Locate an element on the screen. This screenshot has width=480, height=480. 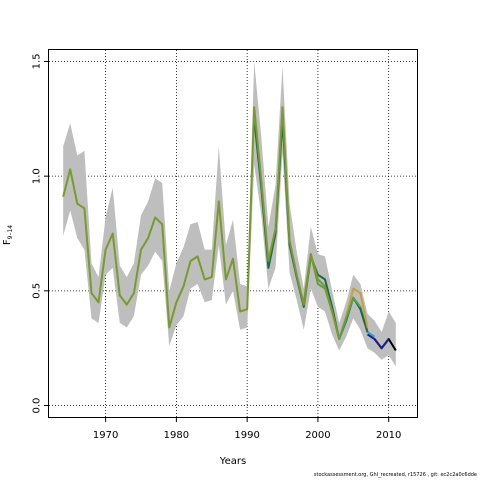
y-axis-title-main: F is located at coordinates (7, 242).